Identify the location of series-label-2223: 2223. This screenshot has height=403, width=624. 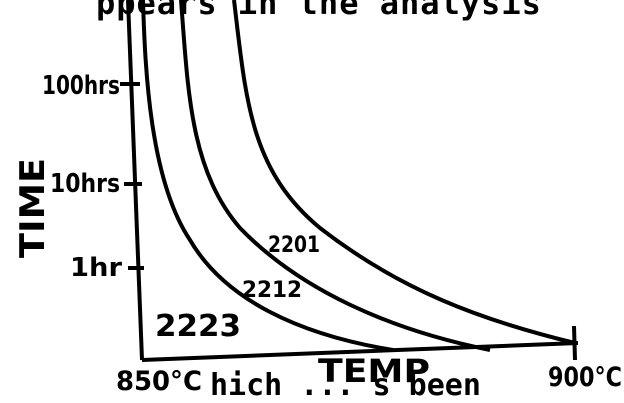
(198, 326).